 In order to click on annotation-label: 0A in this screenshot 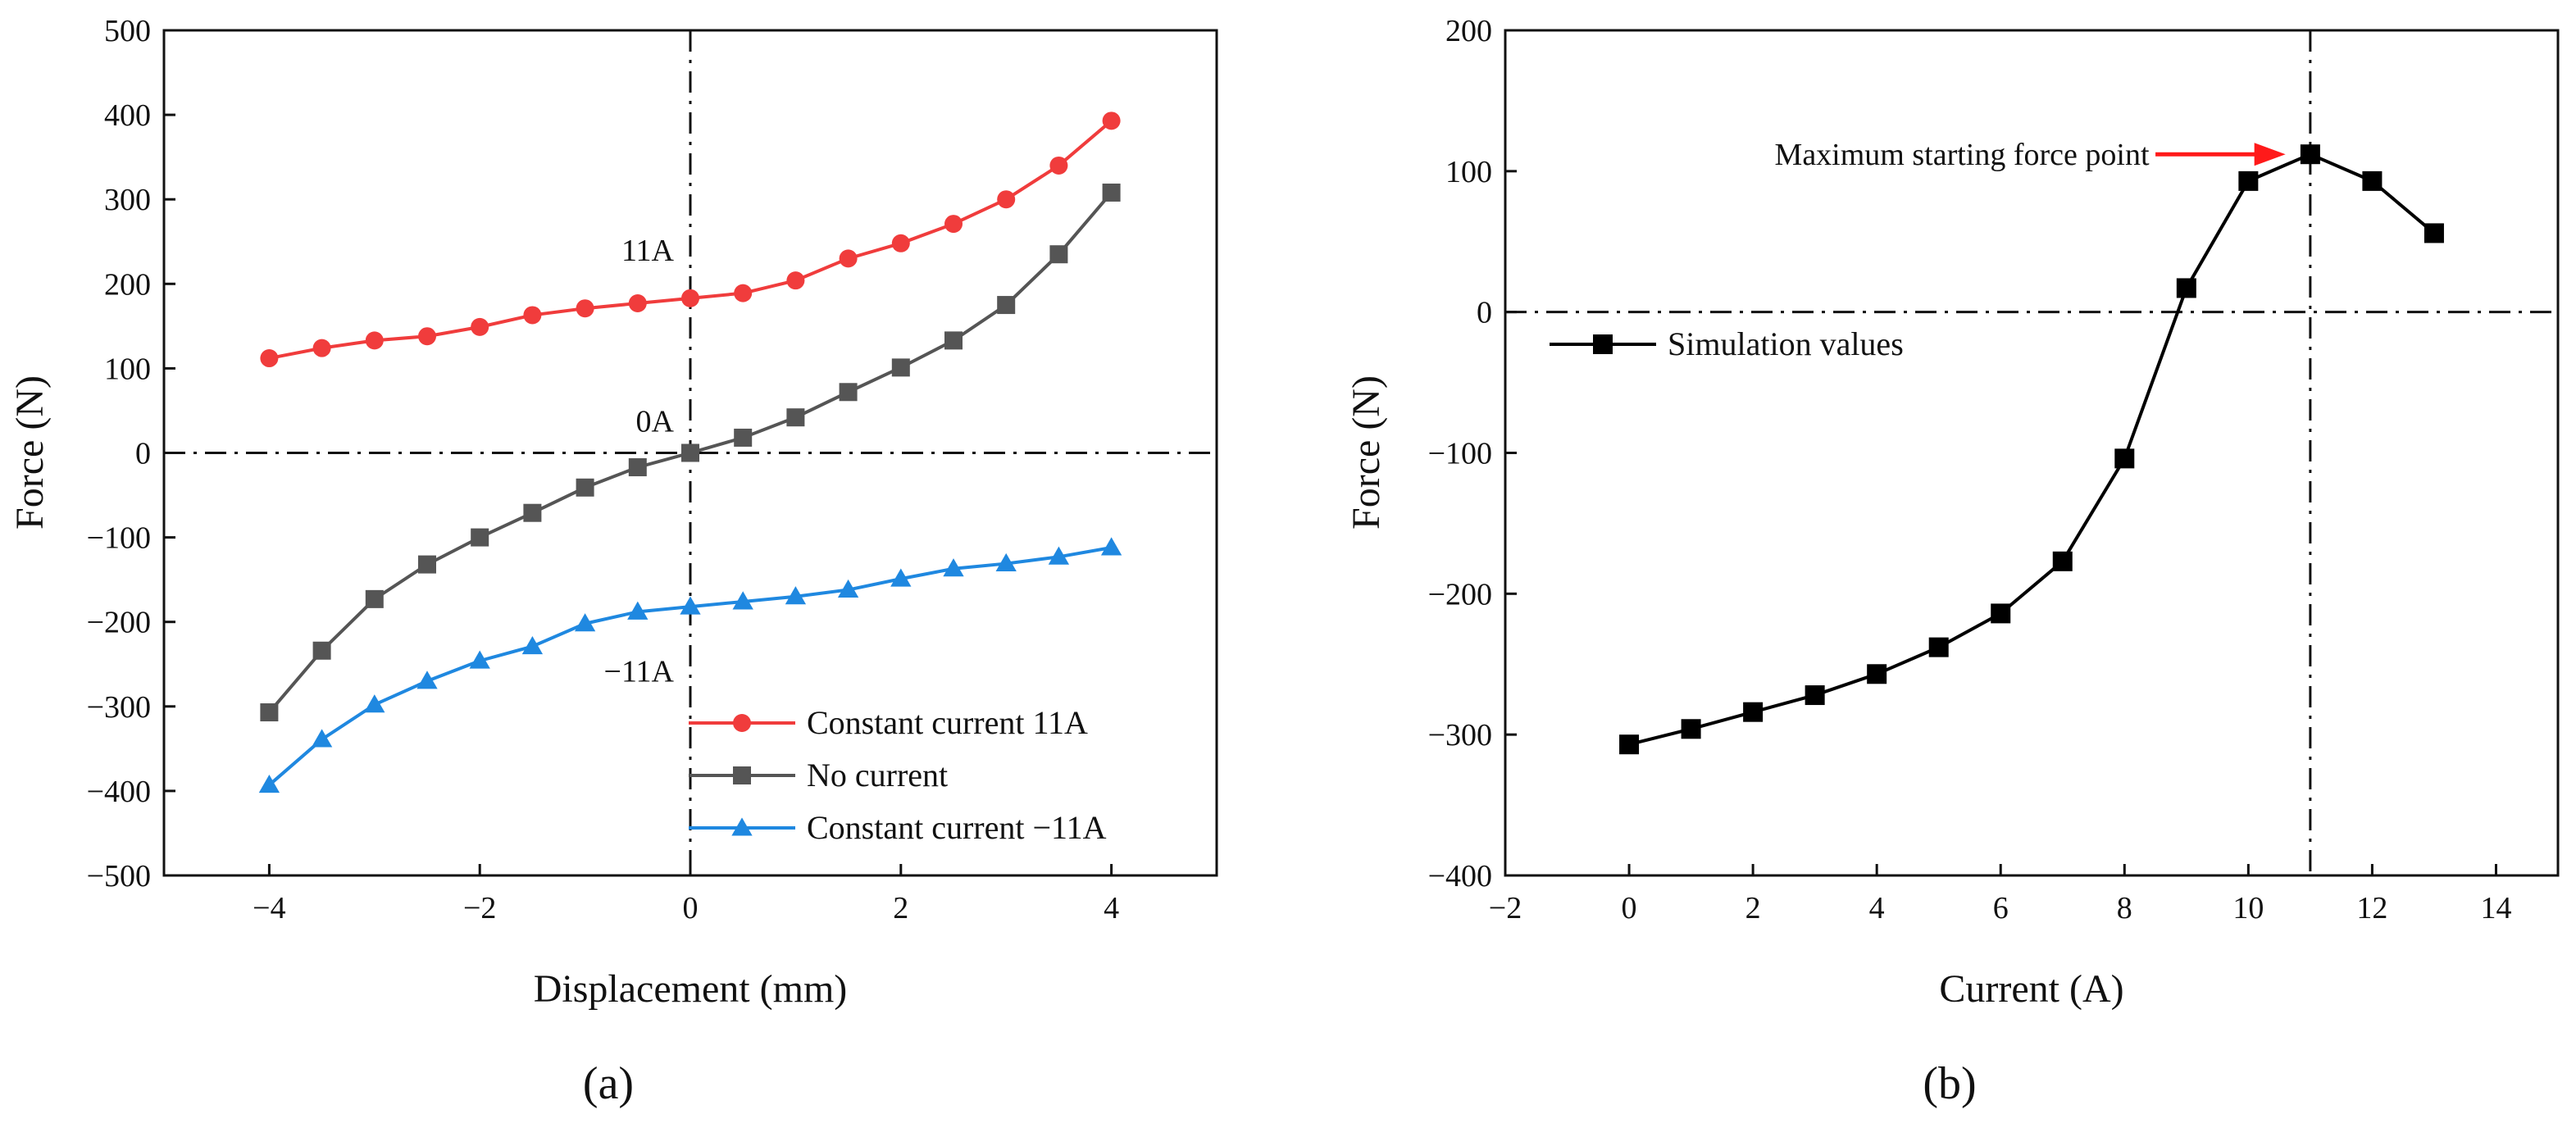, I will do `click(656, 421)`.